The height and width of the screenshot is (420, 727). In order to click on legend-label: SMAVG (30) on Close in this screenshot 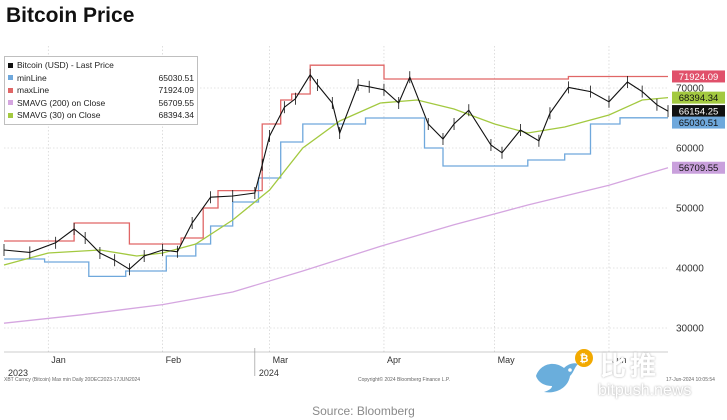, I will do `click(59, 115)`.